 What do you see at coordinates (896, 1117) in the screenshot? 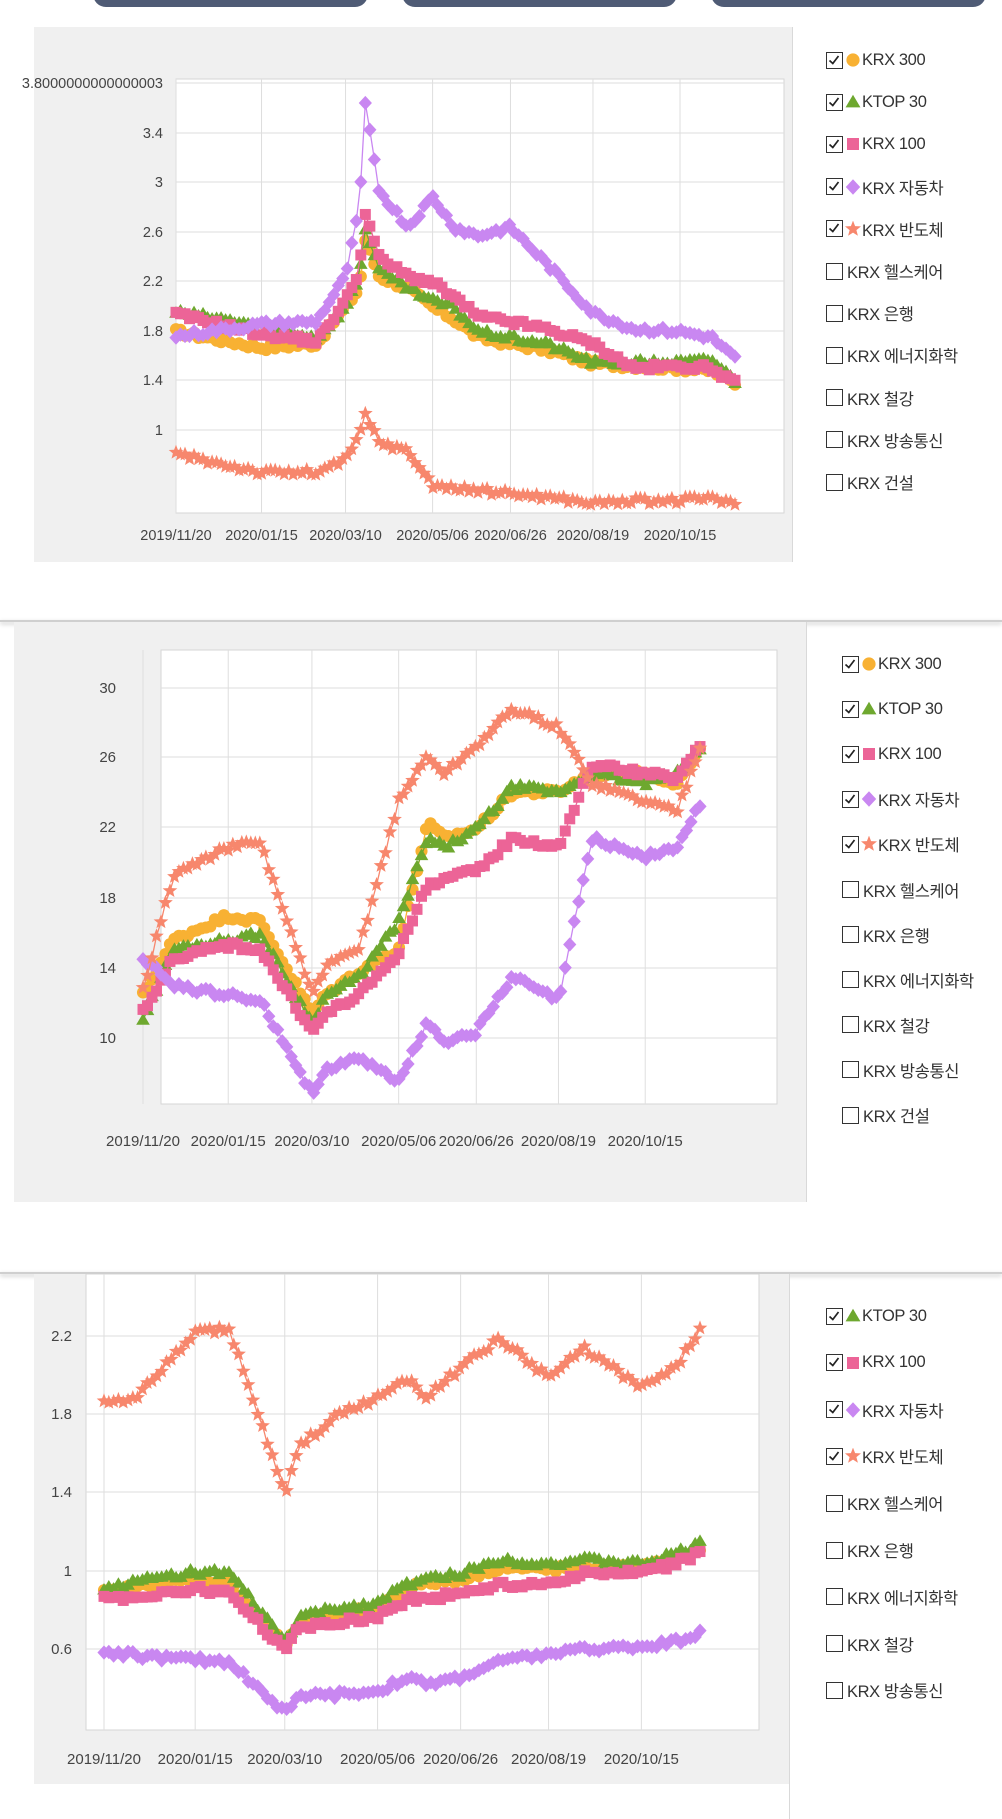
I see `legend-label: KRX 건설` at bounding box center [896, 1117].